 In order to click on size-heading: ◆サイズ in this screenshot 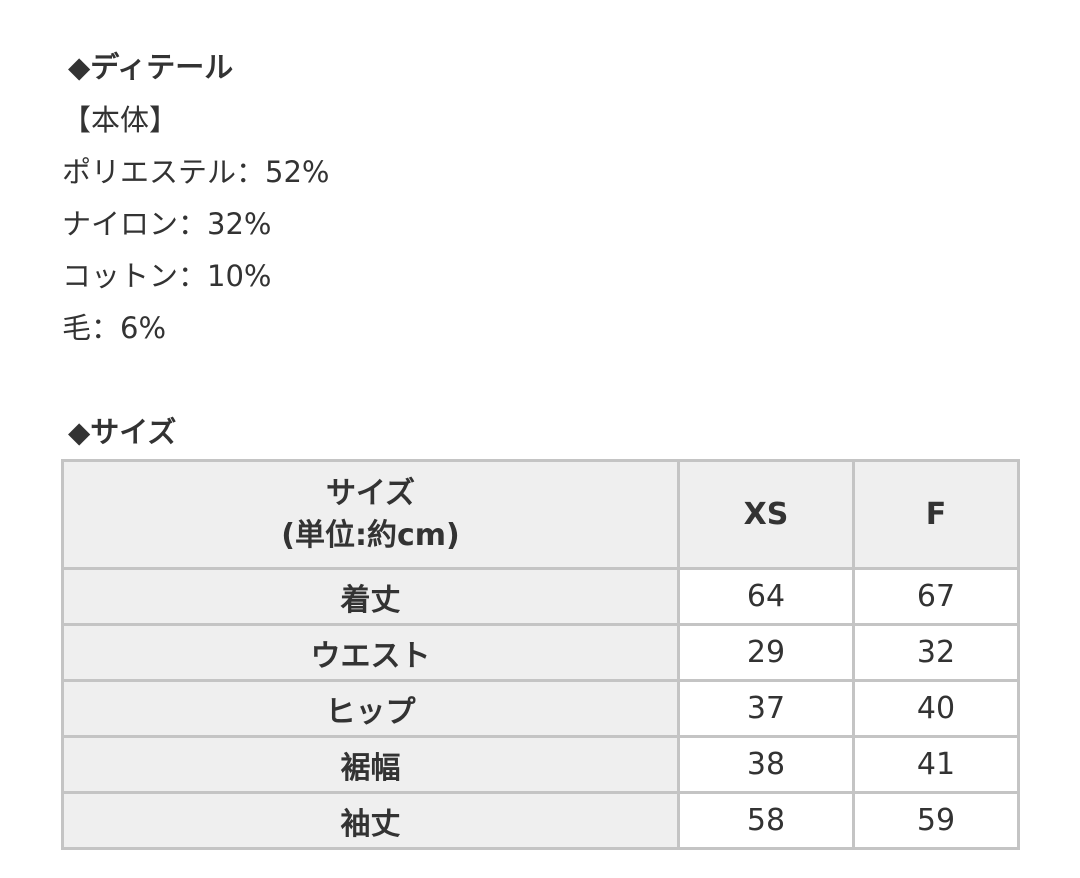, I will do `click(122, 432)`.